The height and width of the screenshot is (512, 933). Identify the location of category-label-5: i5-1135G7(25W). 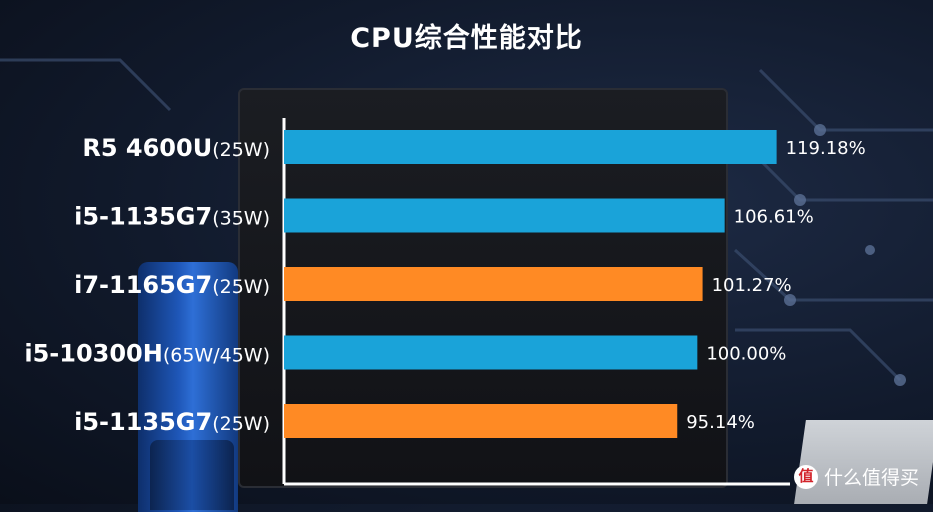
(172, 422).